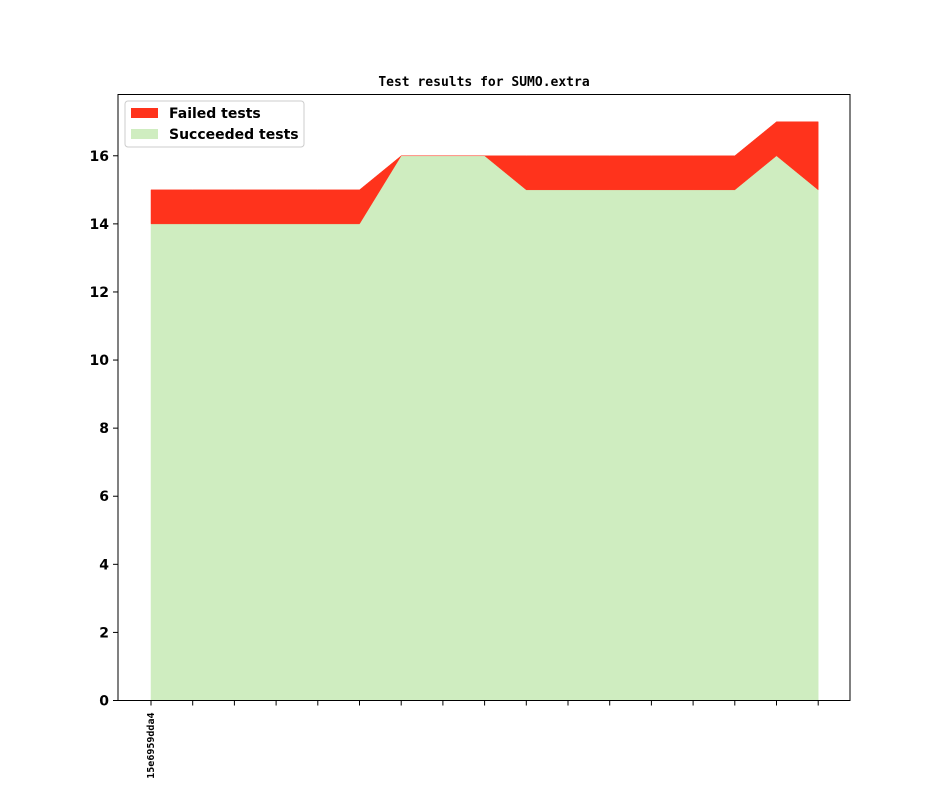 This screenshot has width=944, height=787. Describe the element at coordinates (99, 157) in the screenshot. I see `y-tick-label: 16` at that location.